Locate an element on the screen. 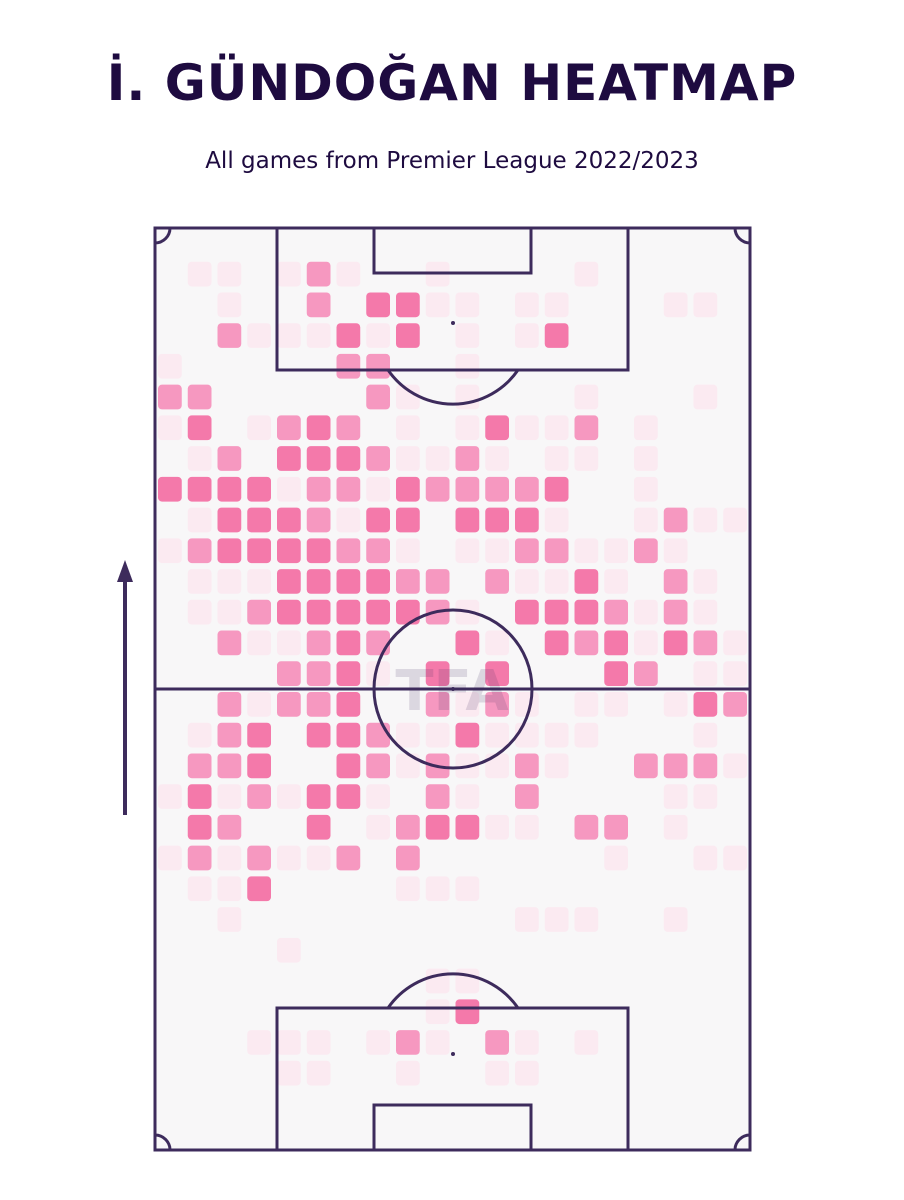  six-yard-box is located at coordinates (452, 1127).